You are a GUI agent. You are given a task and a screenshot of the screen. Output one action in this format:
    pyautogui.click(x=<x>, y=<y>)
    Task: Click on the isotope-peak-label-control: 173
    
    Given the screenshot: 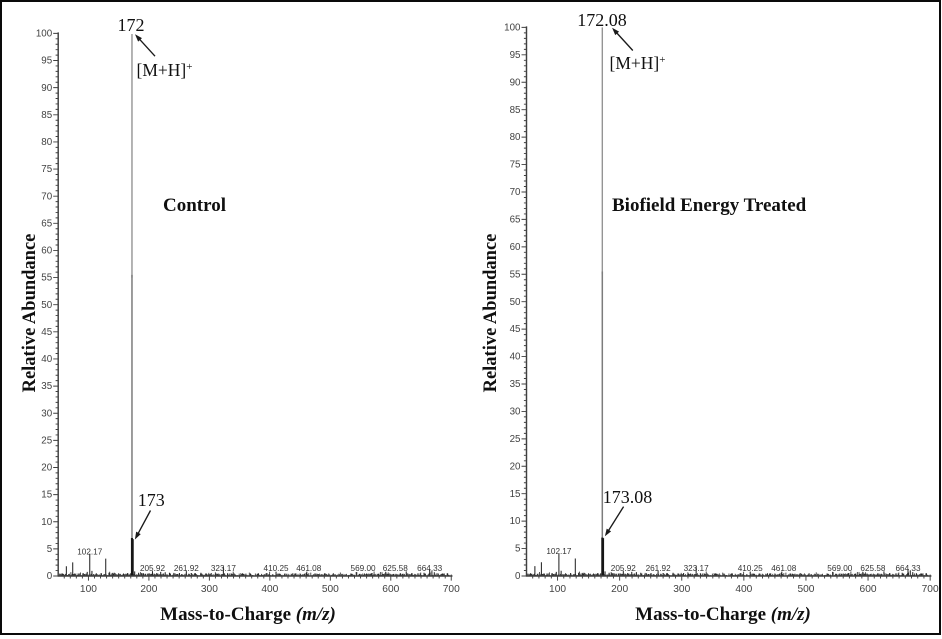 What is the action you would take?
    pyautogui.click(x=151, y=500)
    